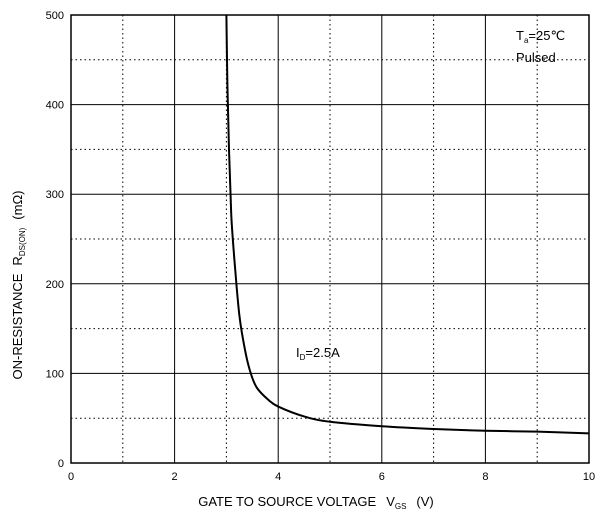  What do you see at coordinates (17, 260) in the screenshot?
I see `y-axis-title-symbol: R` at bounding box center [17, 260].